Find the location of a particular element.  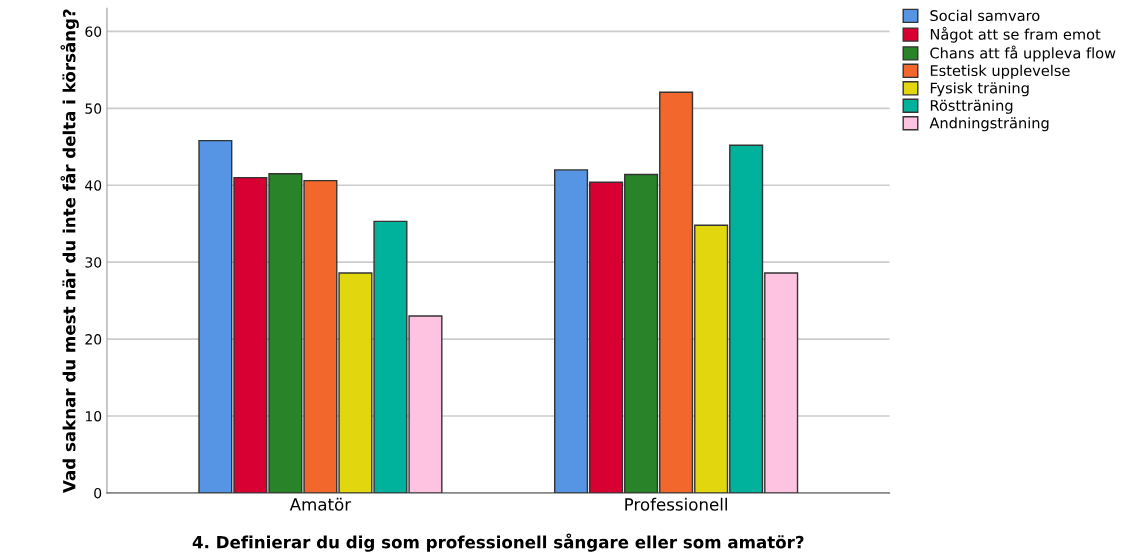

legend-label: Andningsträning is located at coordinates (989, 124).